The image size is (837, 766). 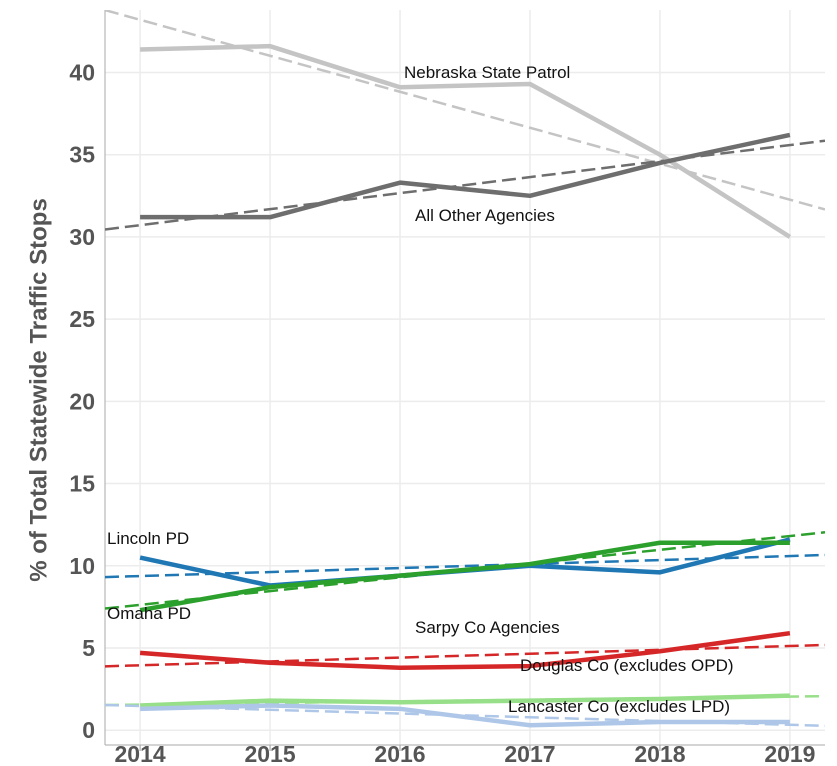 What do you see at coordinates (82, 72) in the screenshot?
I see `y-tick-label: 40` at bounding box center [82, 72].